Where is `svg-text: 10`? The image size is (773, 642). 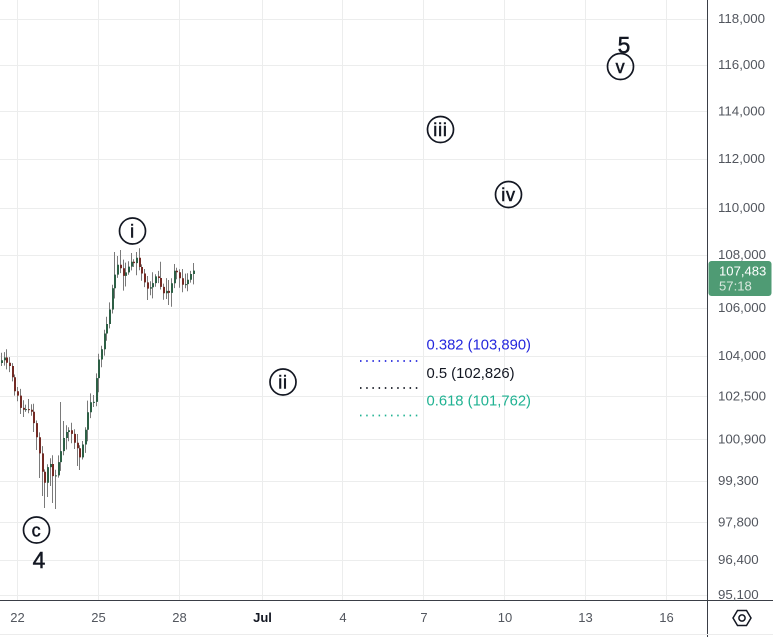 svg-text: 10 is located at coordinates (505, 617).